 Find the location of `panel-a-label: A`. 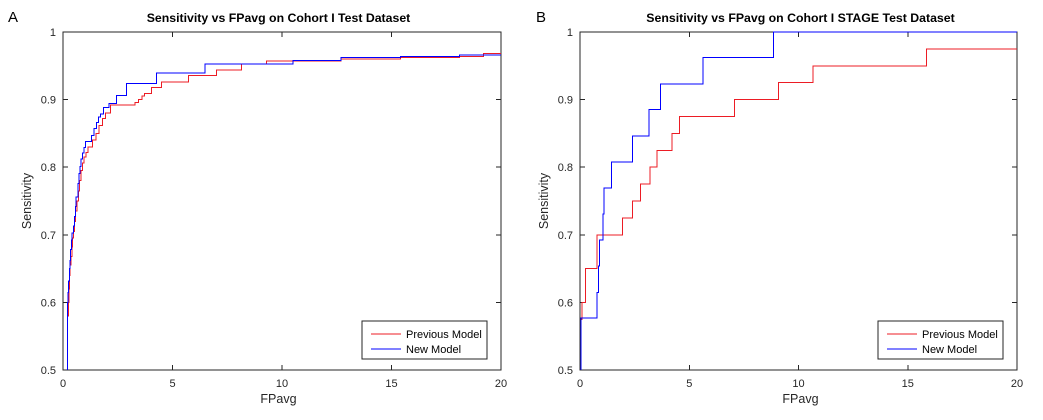

panel-a-label: A is located at coordinates (13, 17).